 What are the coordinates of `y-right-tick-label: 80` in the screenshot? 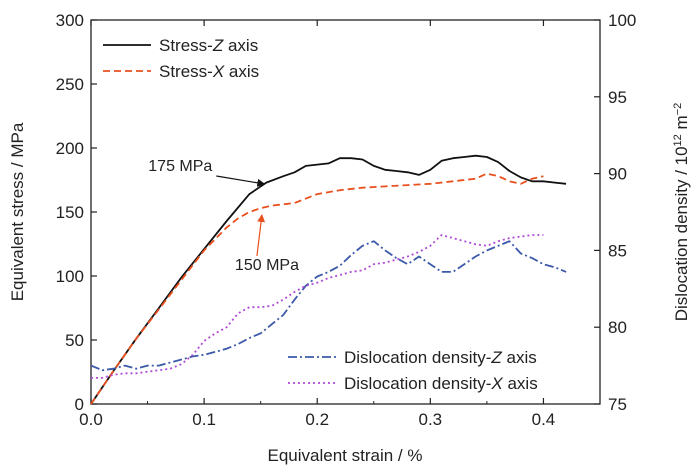 It's located at (617, 327).